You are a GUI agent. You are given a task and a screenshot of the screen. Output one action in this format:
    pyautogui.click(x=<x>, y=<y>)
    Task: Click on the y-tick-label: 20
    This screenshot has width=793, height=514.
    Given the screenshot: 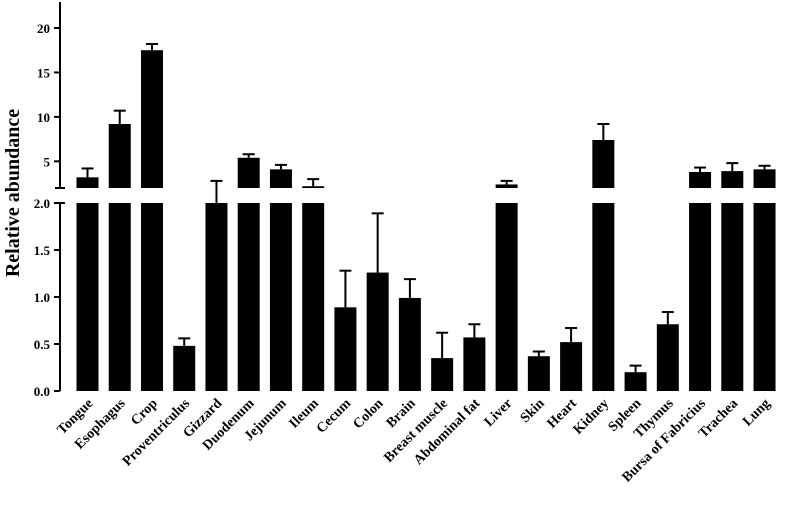 What is the action you would take?
    pyautogui.click(x=43, y=28)
    